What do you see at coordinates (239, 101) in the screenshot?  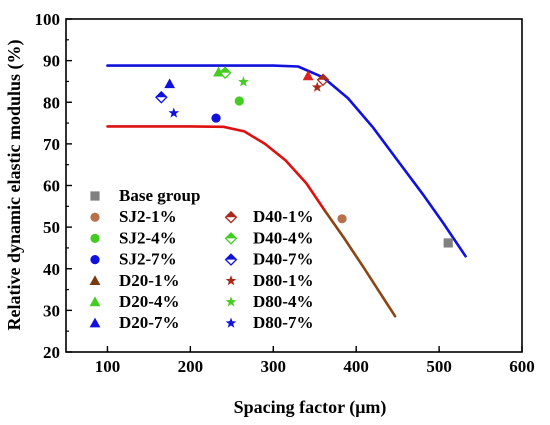 I see `point-sj2-4pct` at bounding box center [239, 101].